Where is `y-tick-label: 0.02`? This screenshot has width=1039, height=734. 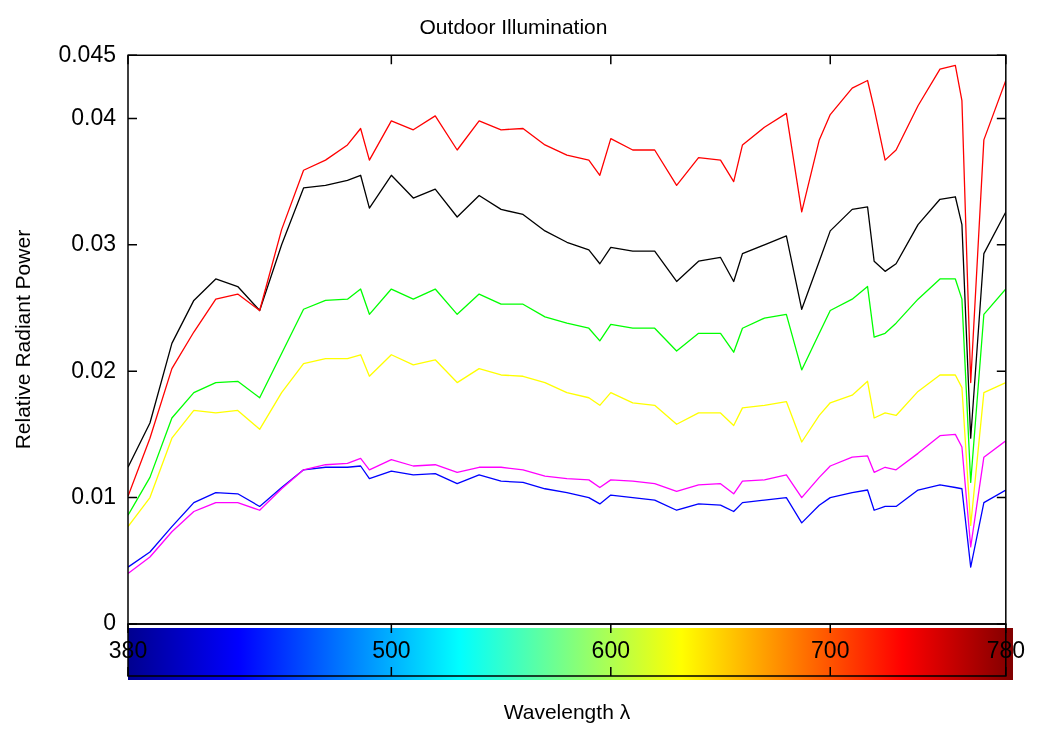
y-tick-label: 0.02 is located at coordinates (93, 369).